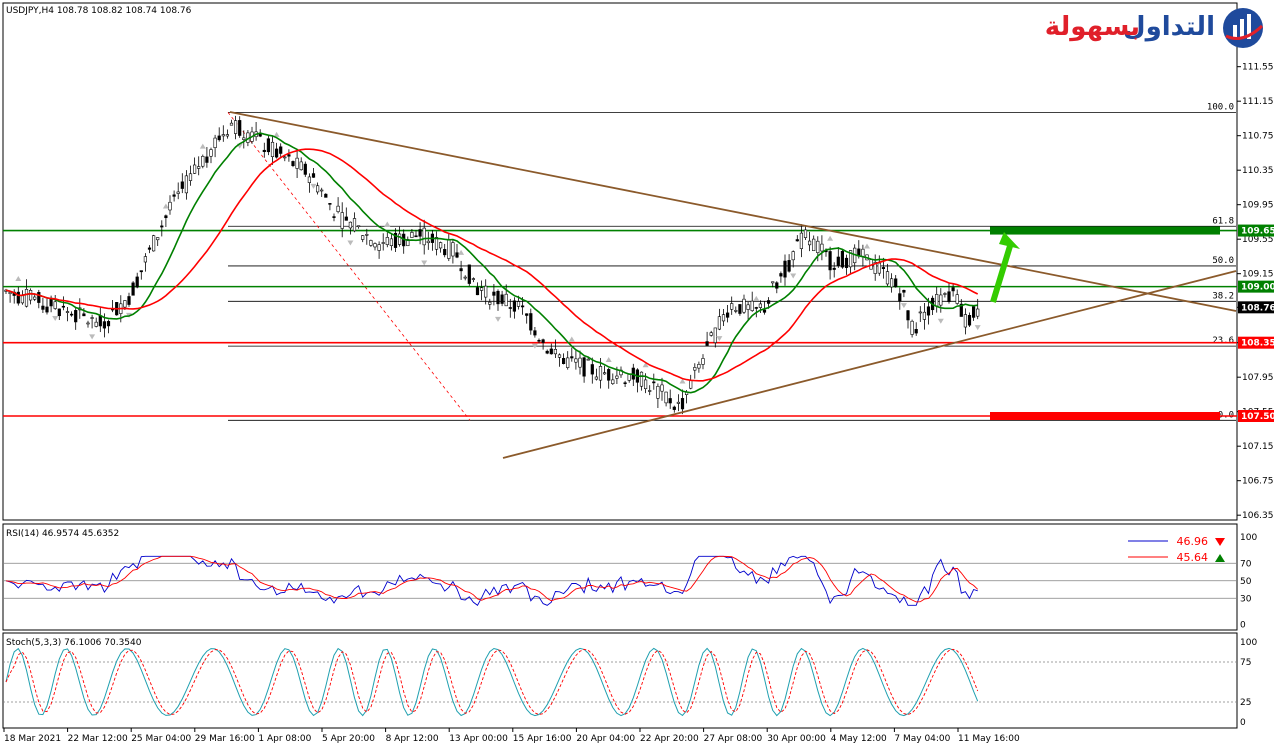 Image resolution: width=1276 pixels, height=748 pixels. Describe the element at coordinates (1223, 341) in the screenshot. I see `fib-level-label: 23.6` at that location.